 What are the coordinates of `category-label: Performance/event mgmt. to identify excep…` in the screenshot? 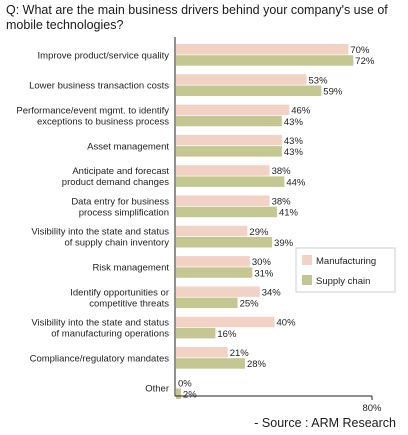 It's located at (92, 116).